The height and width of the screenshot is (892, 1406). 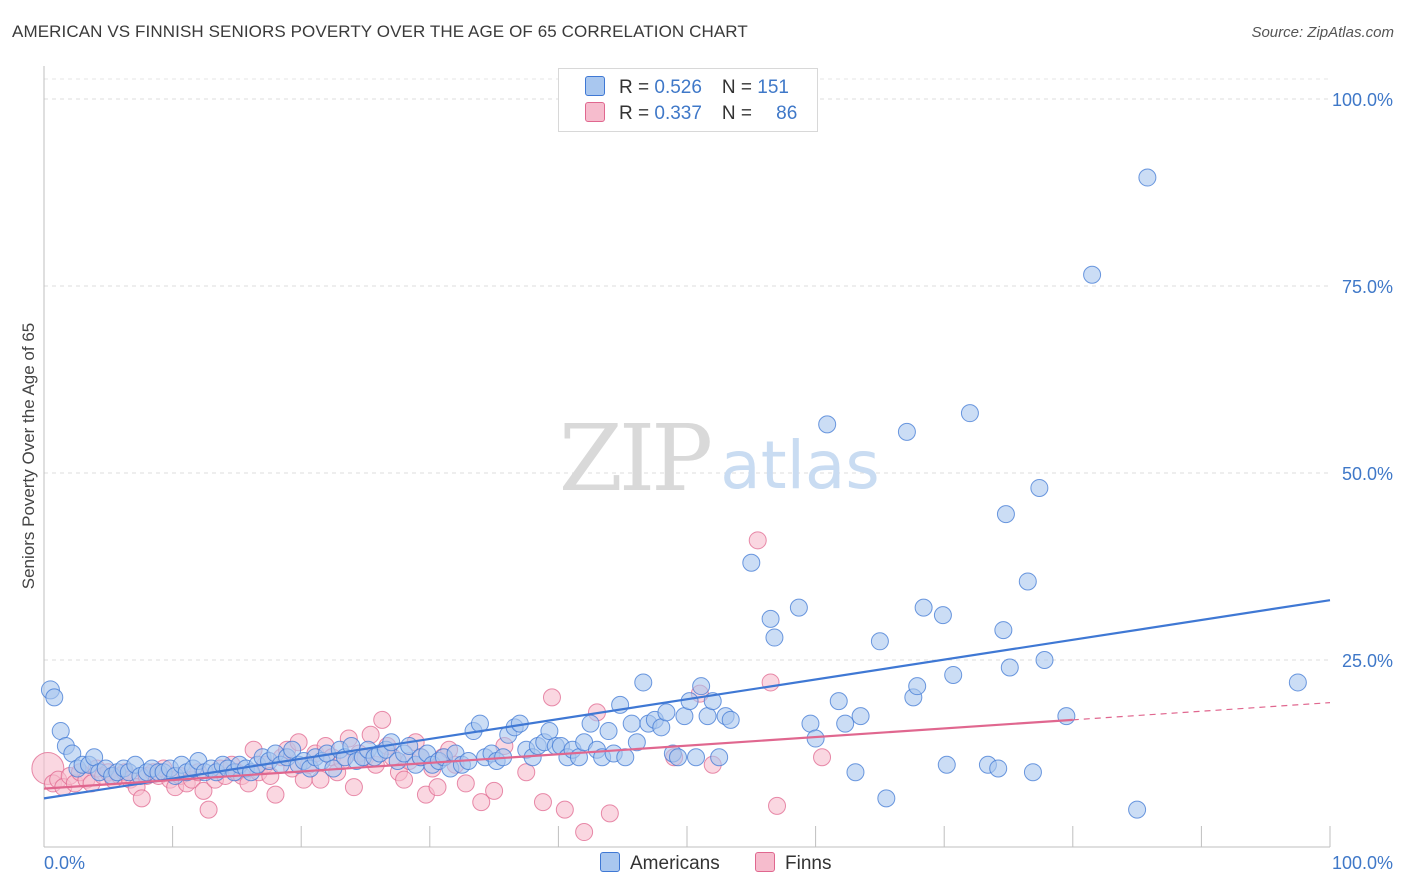 I want to click on series-legend: Americans Finns, so click(x=731, y=864).